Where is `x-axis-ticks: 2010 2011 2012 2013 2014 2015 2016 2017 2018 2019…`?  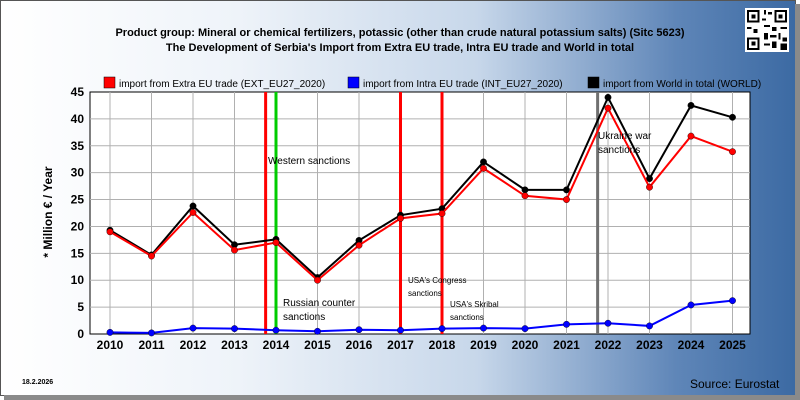
x-axis-ticks: 2010 2011 2012 2013 2014 2015 2016 2017 2018 2019… is located at coordinates (422, 345).